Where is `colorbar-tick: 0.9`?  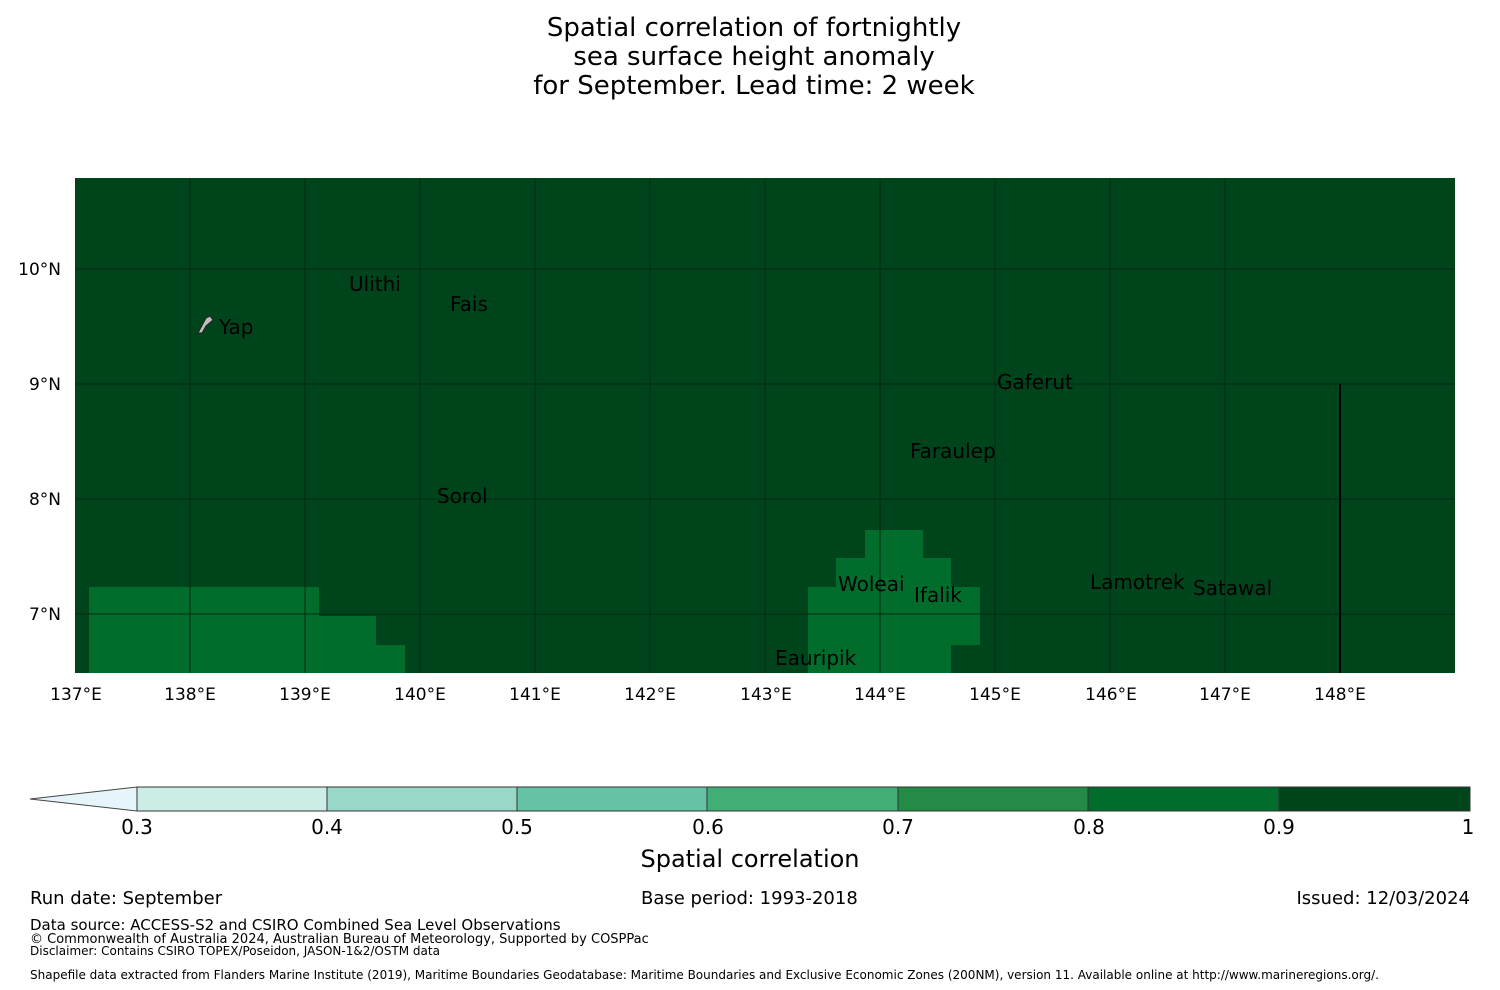
colorbar-tick: 0.9 is located at coordinates (1279, 827).